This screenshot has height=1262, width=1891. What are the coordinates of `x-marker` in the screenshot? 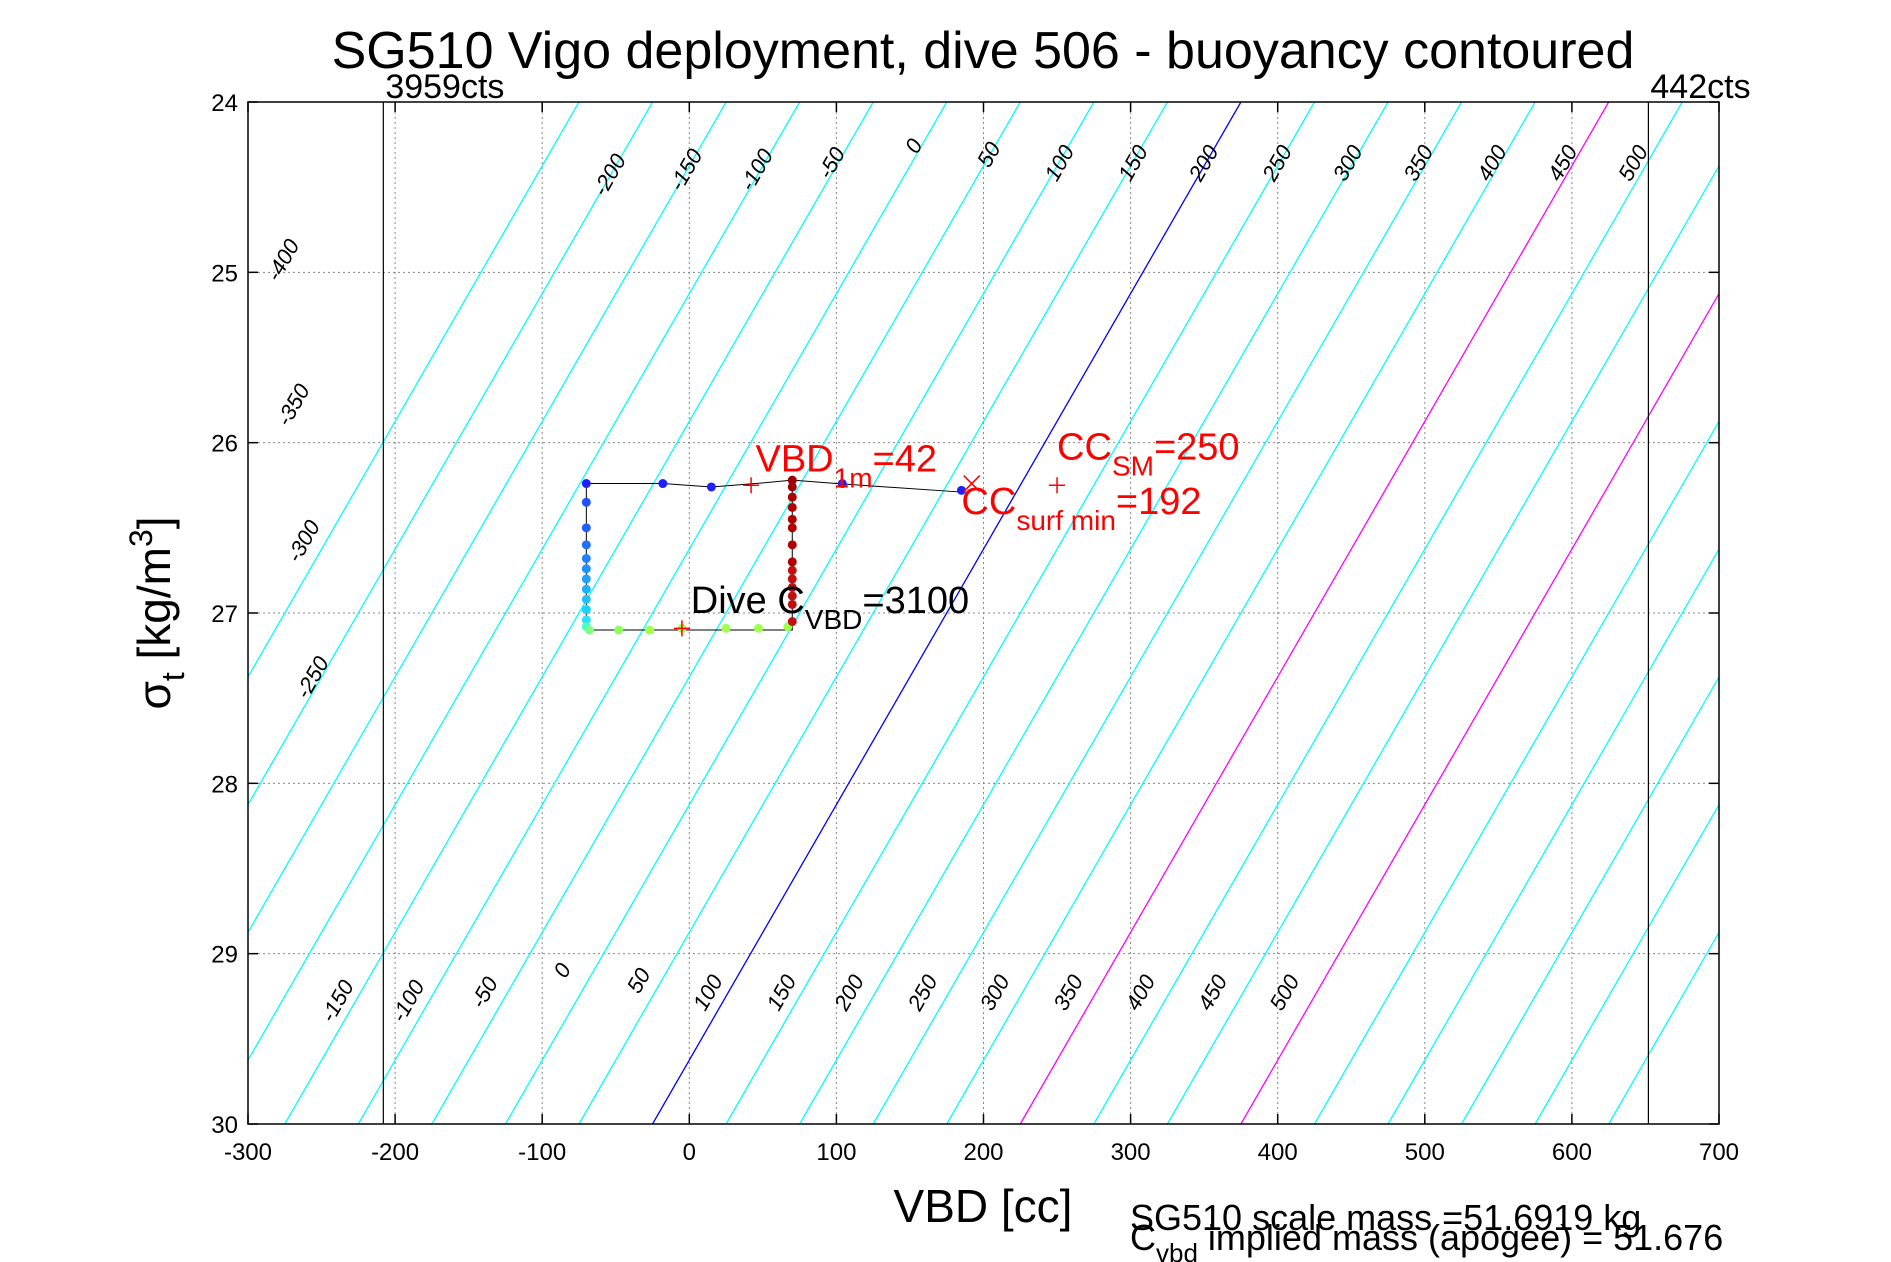 It's located at (972, 484).